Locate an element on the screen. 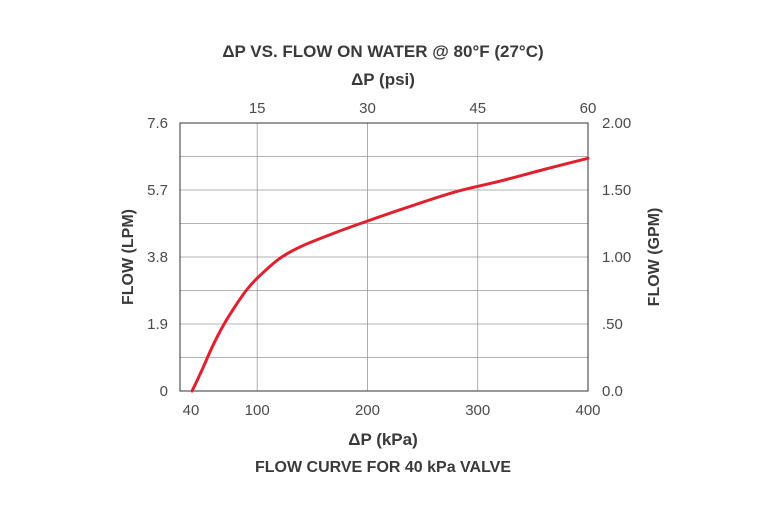 This screenshot has height=520, width=780. top-tick-label: 30 is located at coordinates (367, 108).